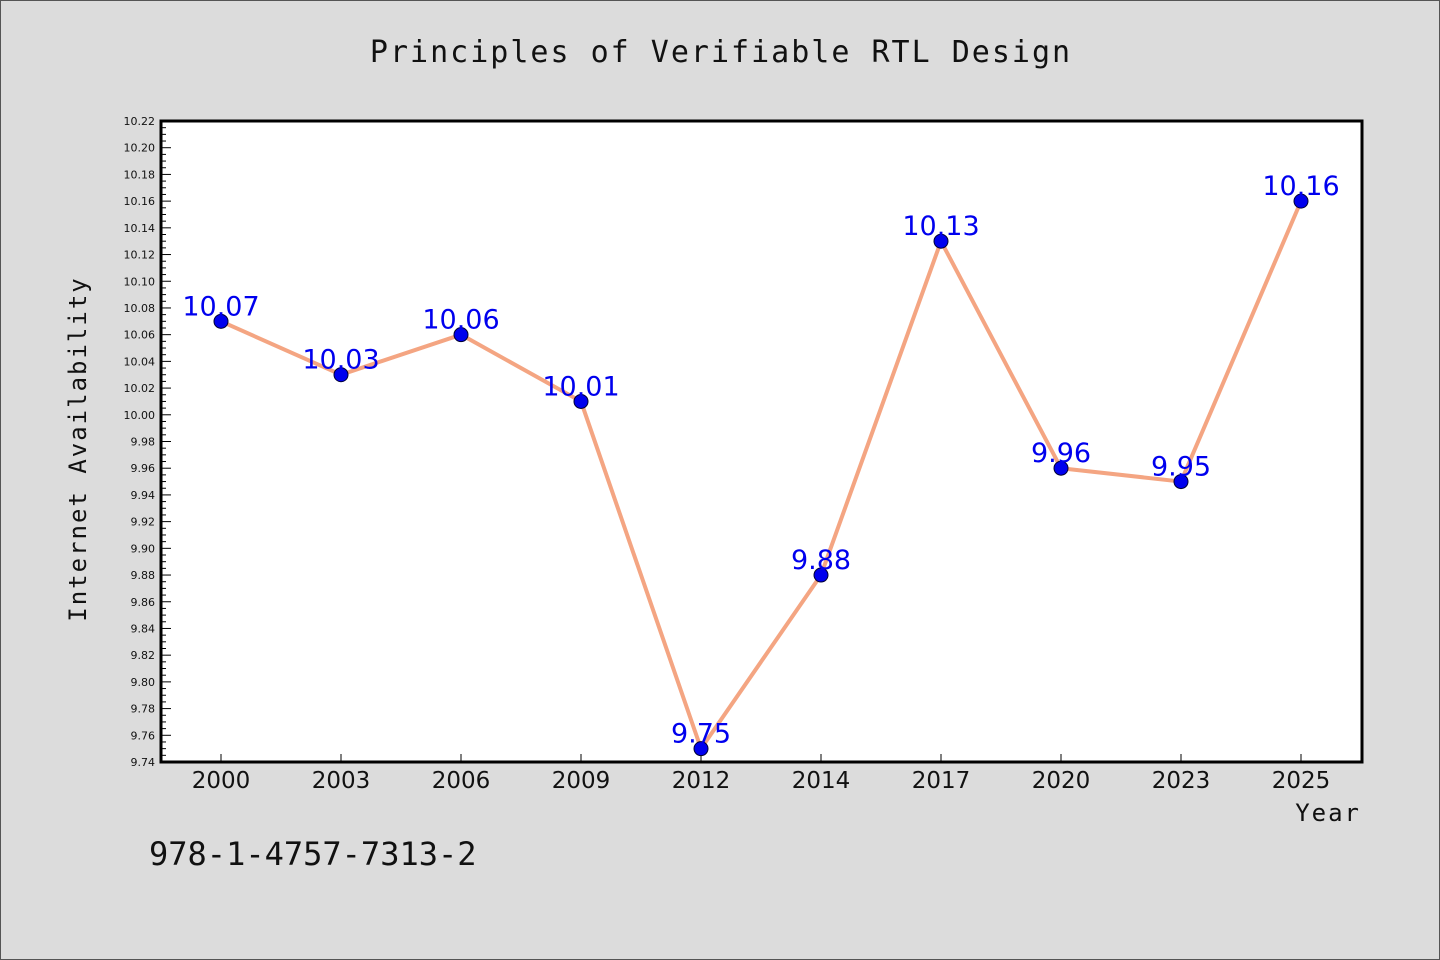 The height and width of the screenshot is (960, 1440). What do you see at coordinates (140, 415) in the screenshot?
I see `y-tick-label: 10.00` at bounding box center [140, 415].